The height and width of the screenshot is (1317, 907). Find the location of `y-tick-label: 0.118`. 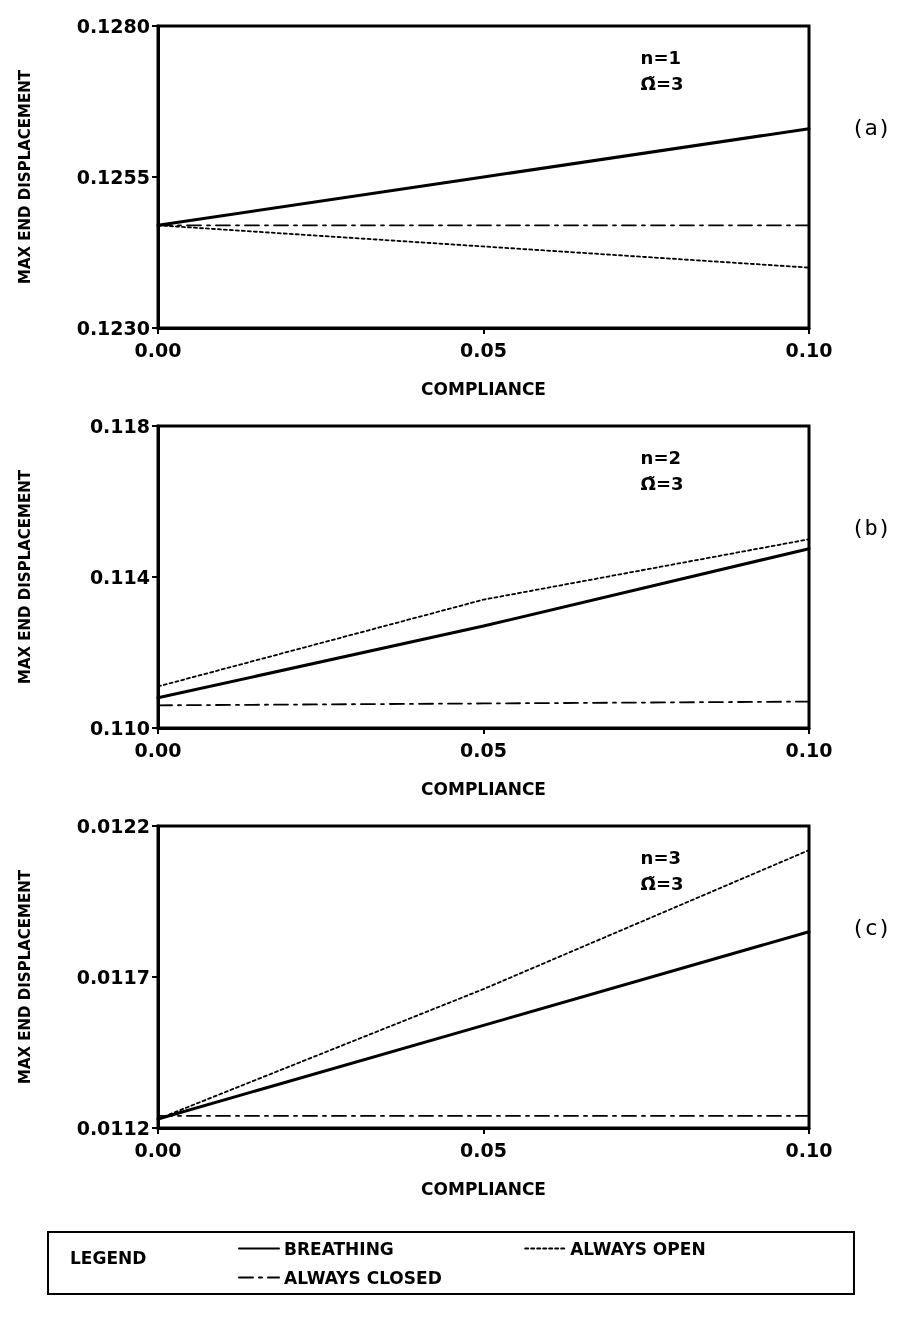

y-tick-label: 0.118 is located at coordinates (119, 426).